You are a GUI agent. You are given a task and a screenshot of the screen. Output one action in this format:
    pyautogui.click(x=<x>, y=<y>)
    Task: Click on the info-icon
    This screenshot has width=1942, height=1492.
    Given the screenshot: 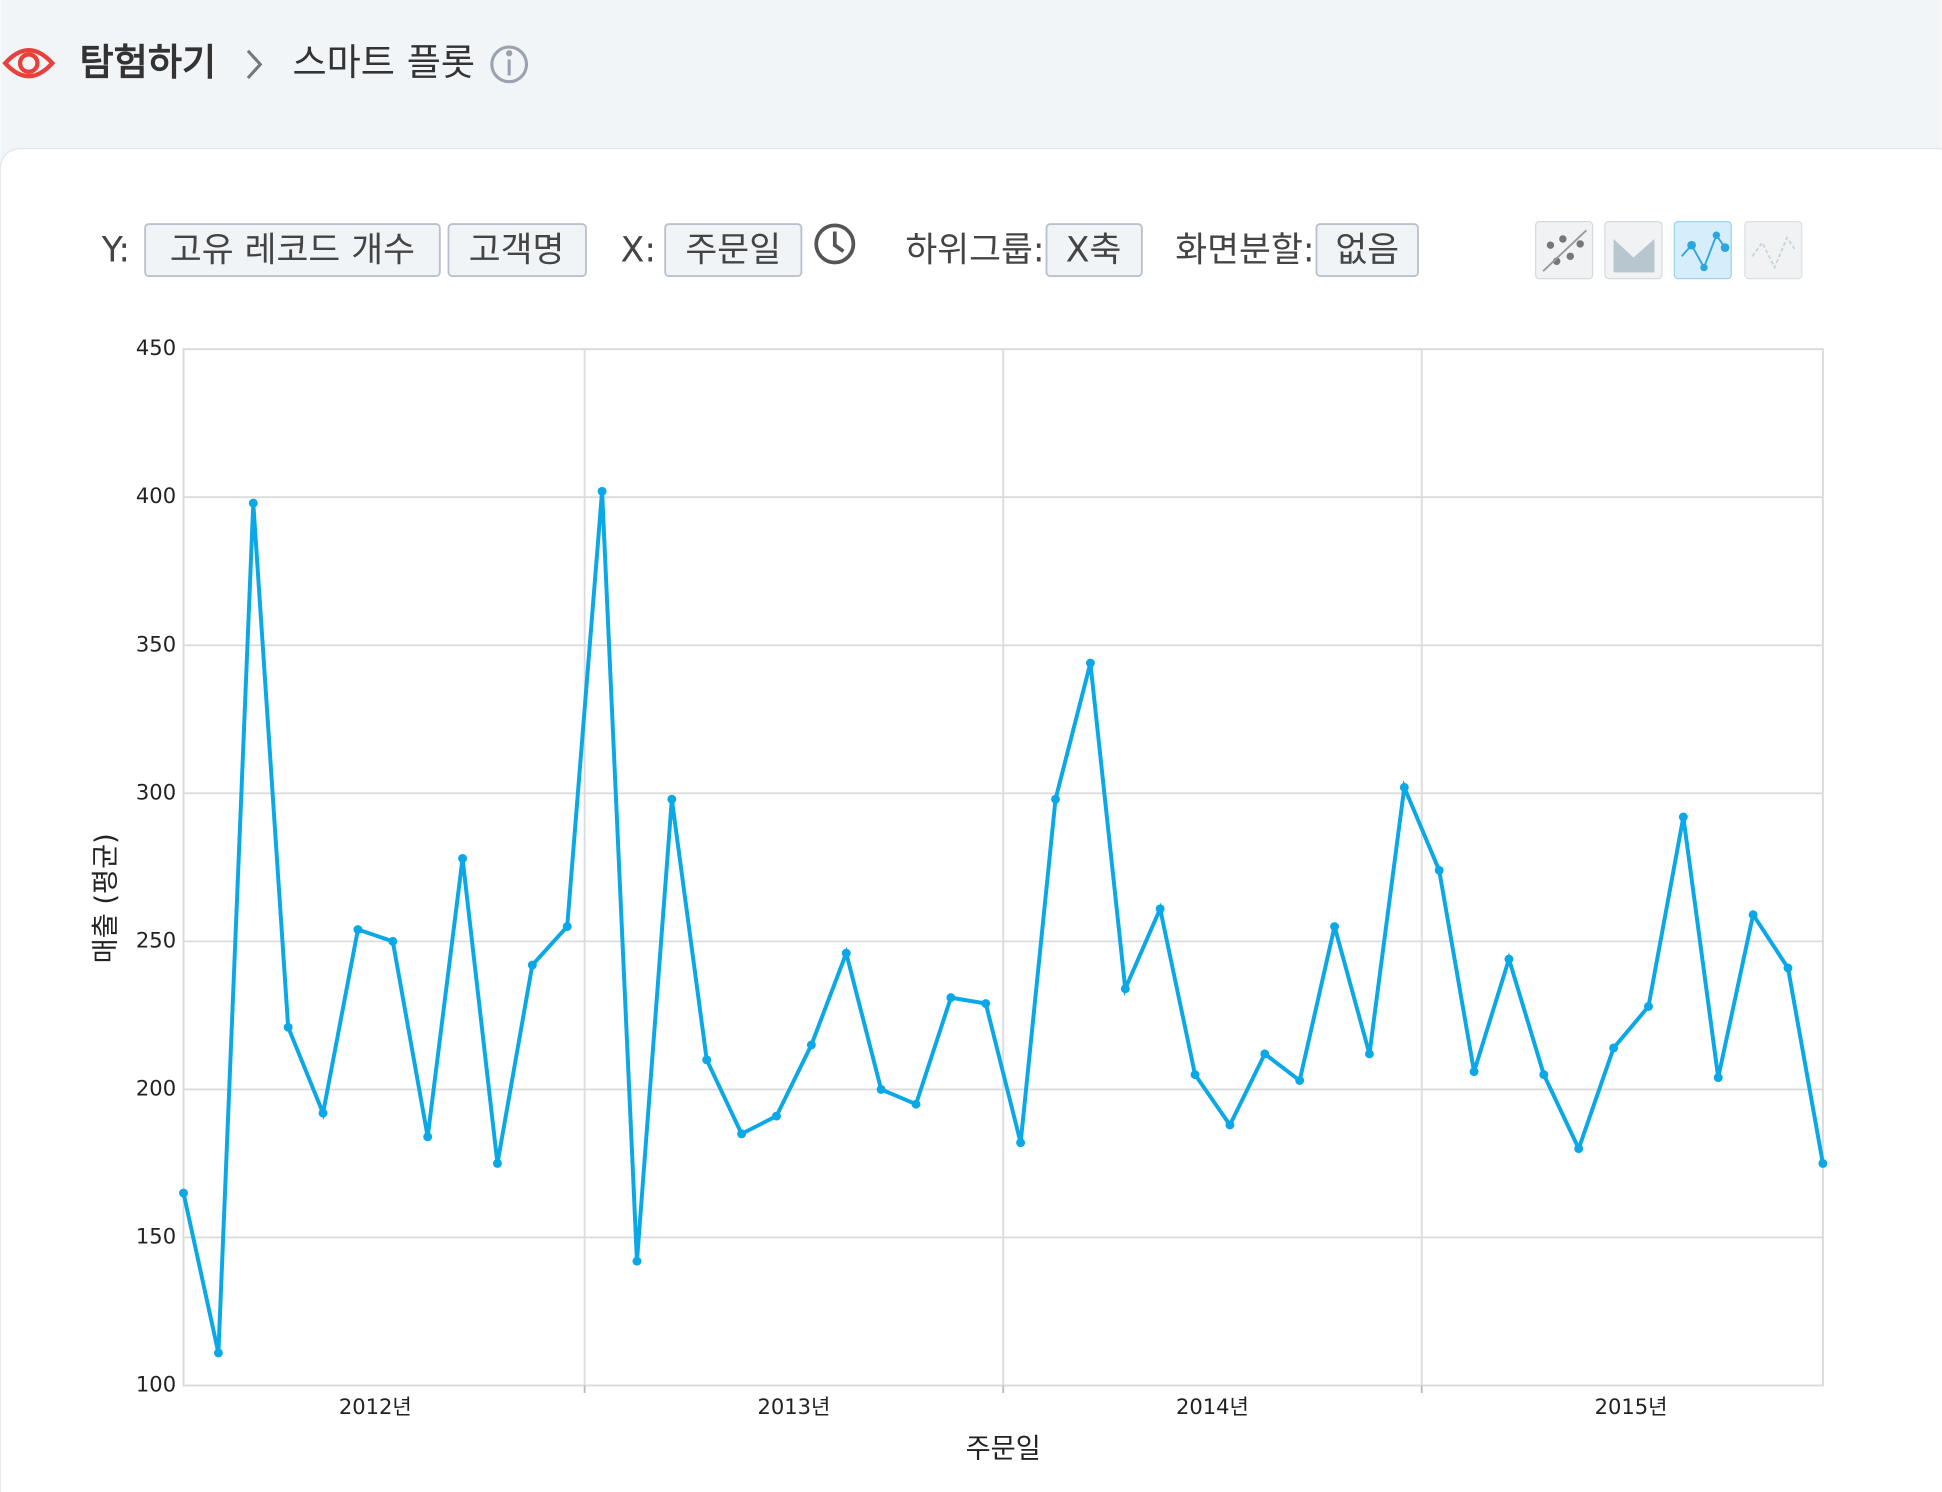 What is the action you would take?
    pyautogui.click(x=509, y=64)
    